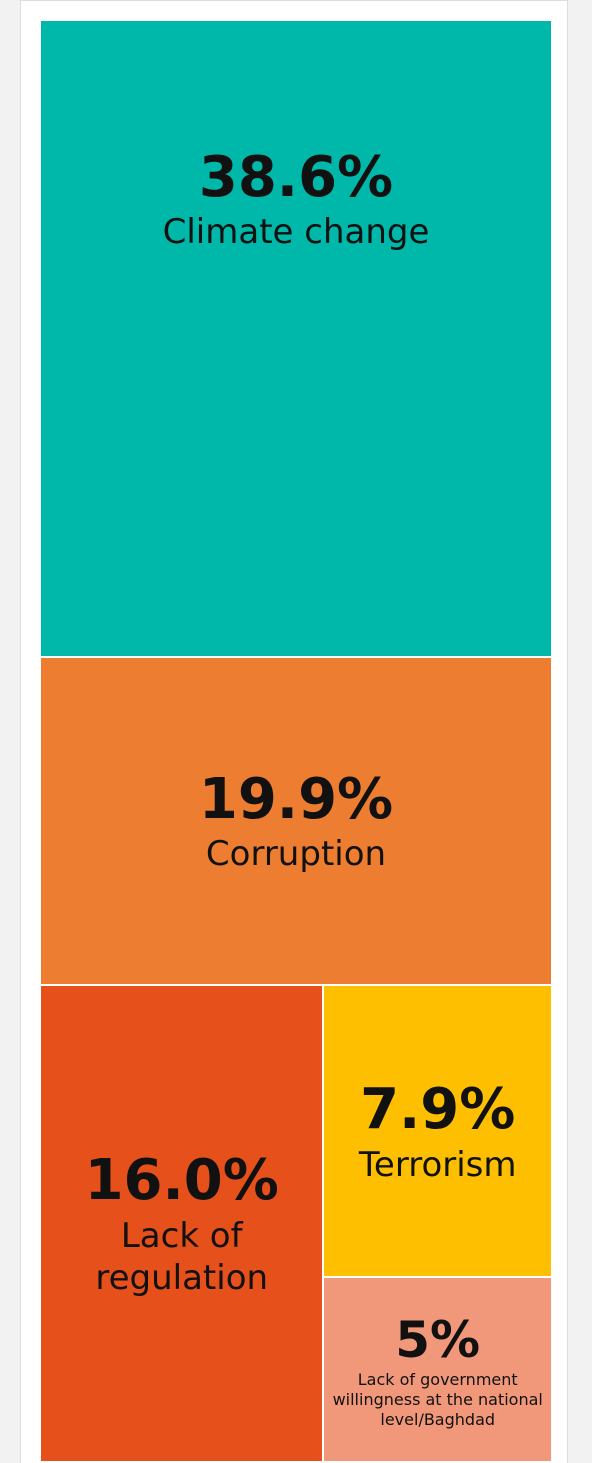  I want to click on value-label: 19.9%, so click(296, 800).